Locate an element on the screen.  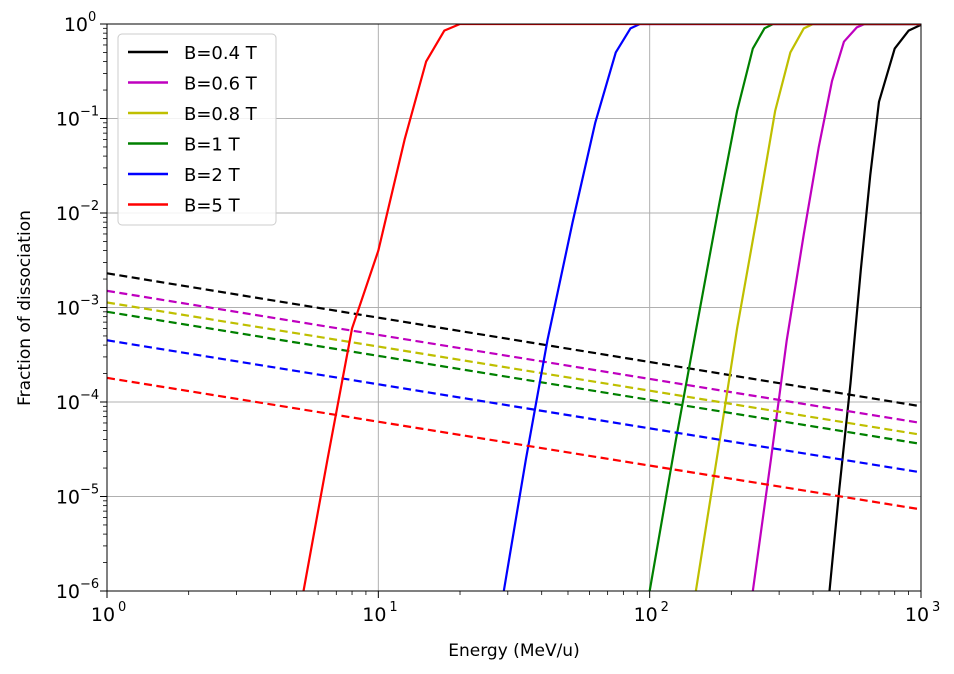
legend-label: B=0.4 T is located at coordinates (221, 53).